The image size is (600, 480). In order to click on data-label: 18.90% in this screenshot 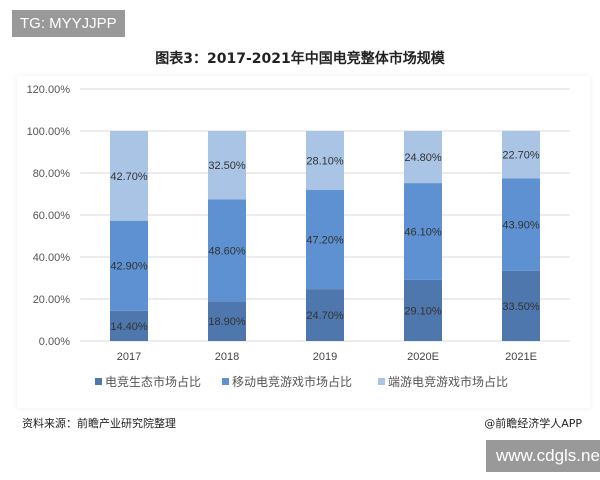, I will do `click(227, 322)`.